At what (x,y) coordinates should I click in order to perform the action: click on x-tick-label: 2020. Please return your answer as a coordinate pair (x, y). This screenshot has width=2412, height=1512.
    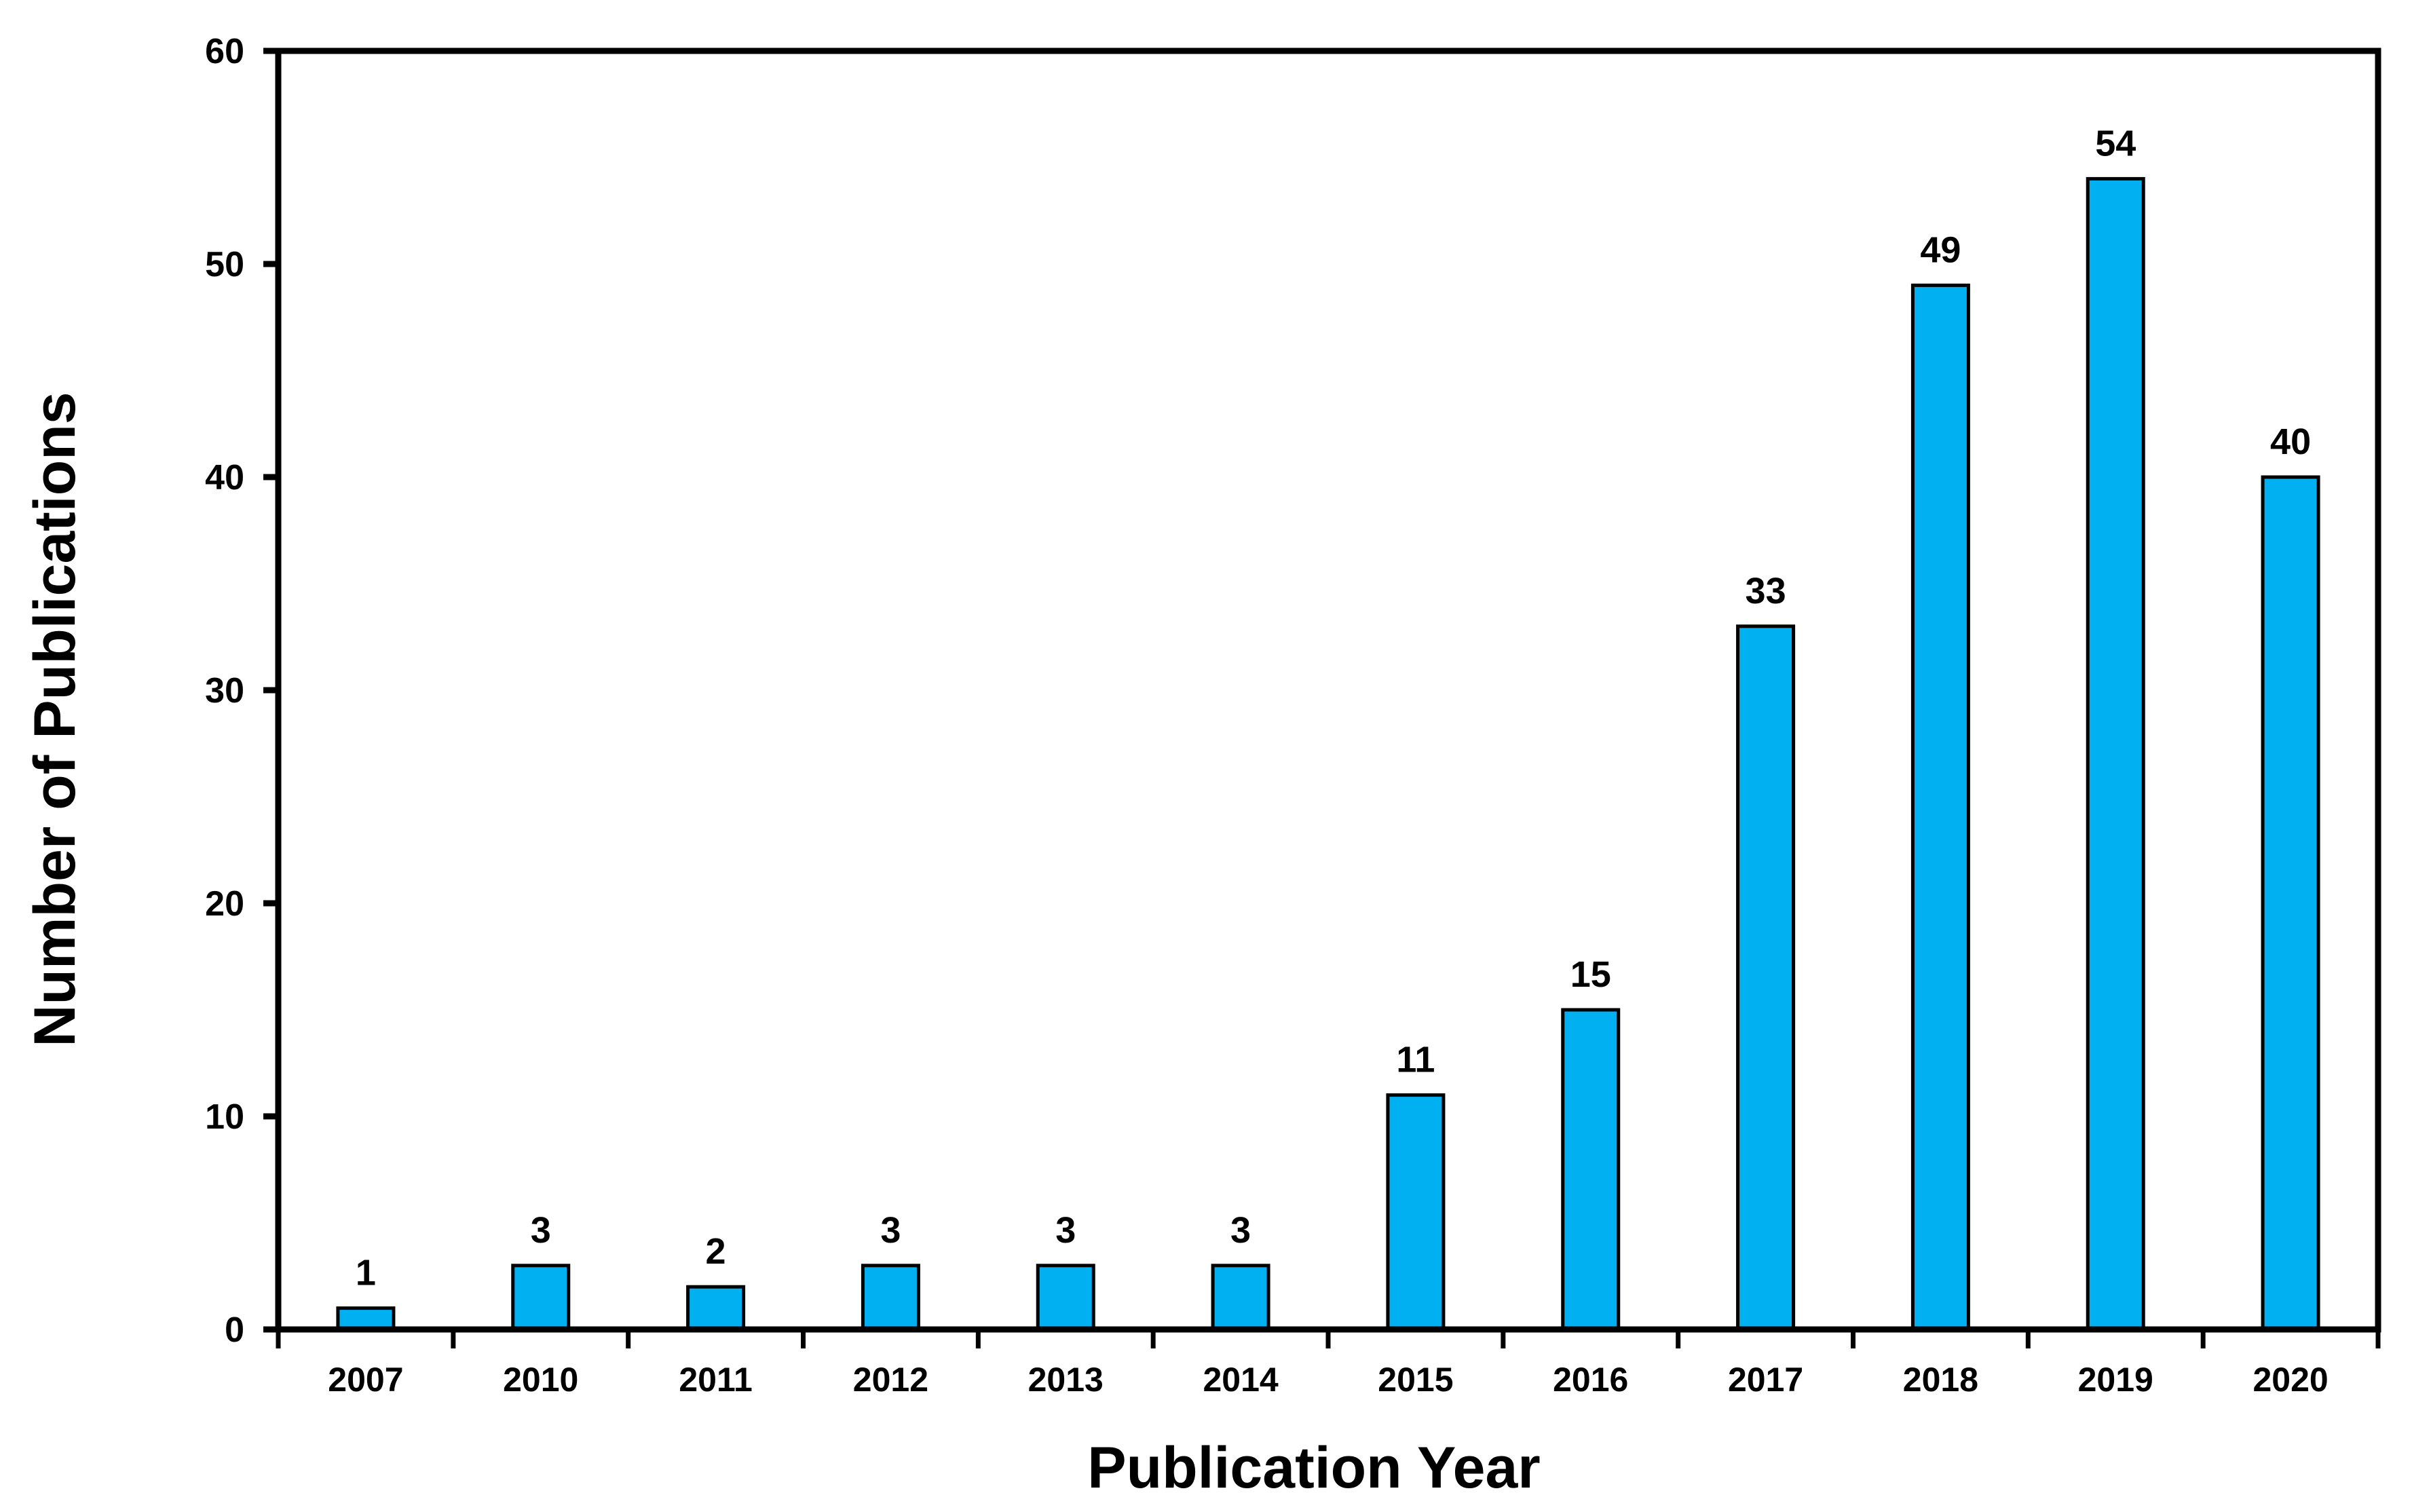
    Looking at the image, I should click on (2290, 1380).